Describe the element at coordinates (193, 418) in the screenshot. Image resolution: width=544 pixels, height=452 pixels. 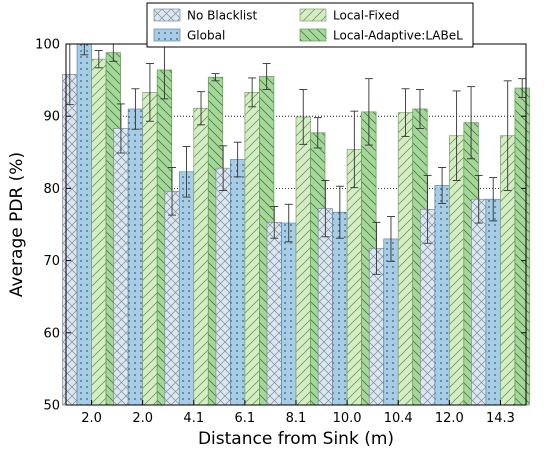
I see `x-tick-label: 4.1` at that location.